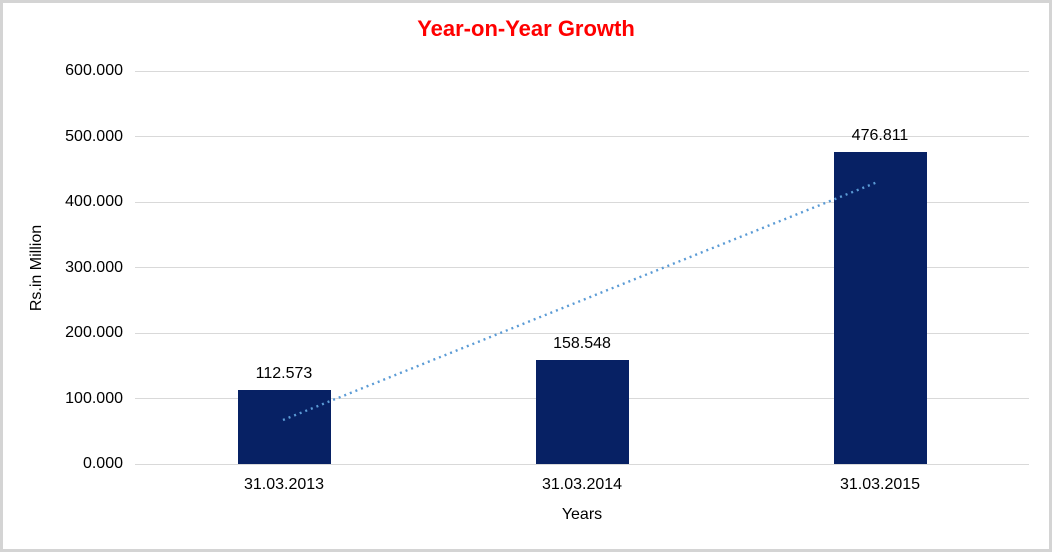 This screenshot has width=1052, height=552. Describe the element at coordinates (526, 28) in the screenshot. I see `chart-title: Year-on-Year Growth` at that location.